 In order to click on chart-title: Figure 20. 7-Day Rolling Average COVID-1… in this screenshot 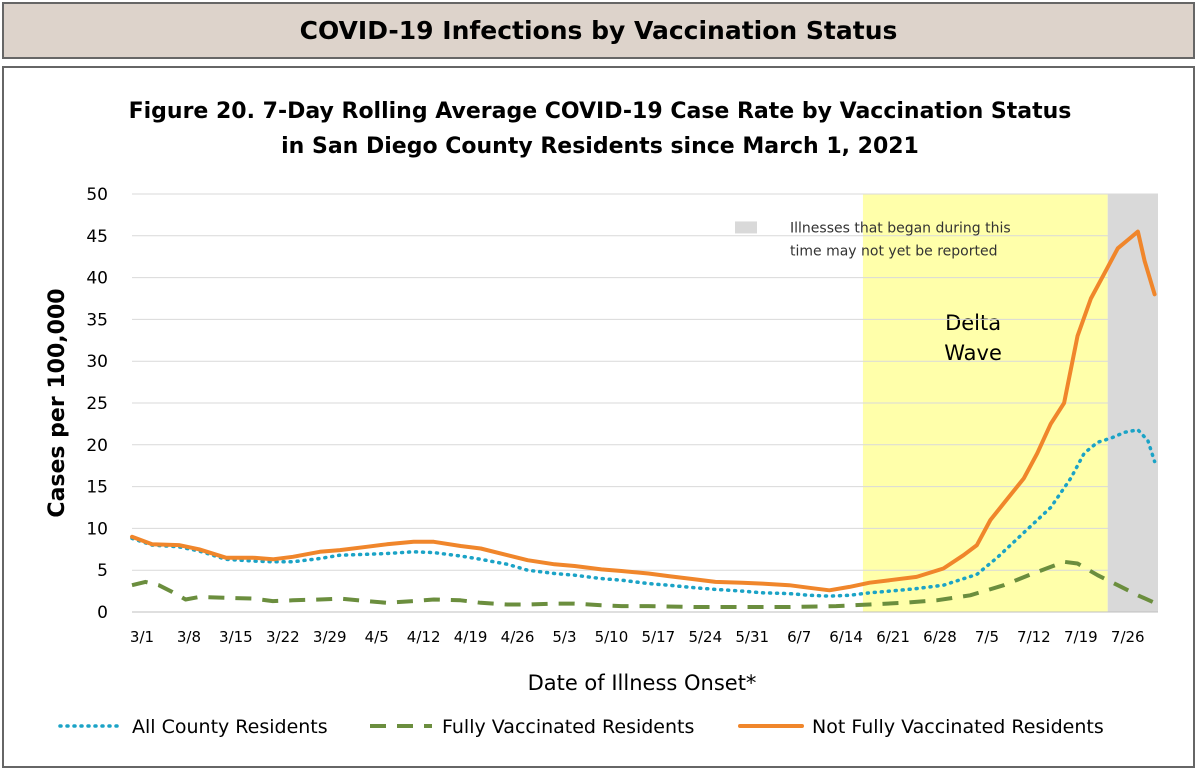, I will do `click(600, 111)`.